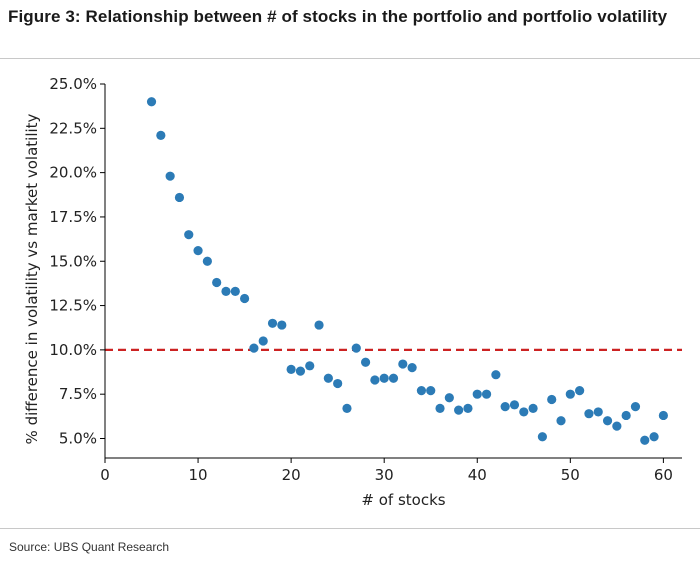  Describe the element at coordinates (73, 261) in the screenshot. I see `y-tick-label: 15.0%` at that location.